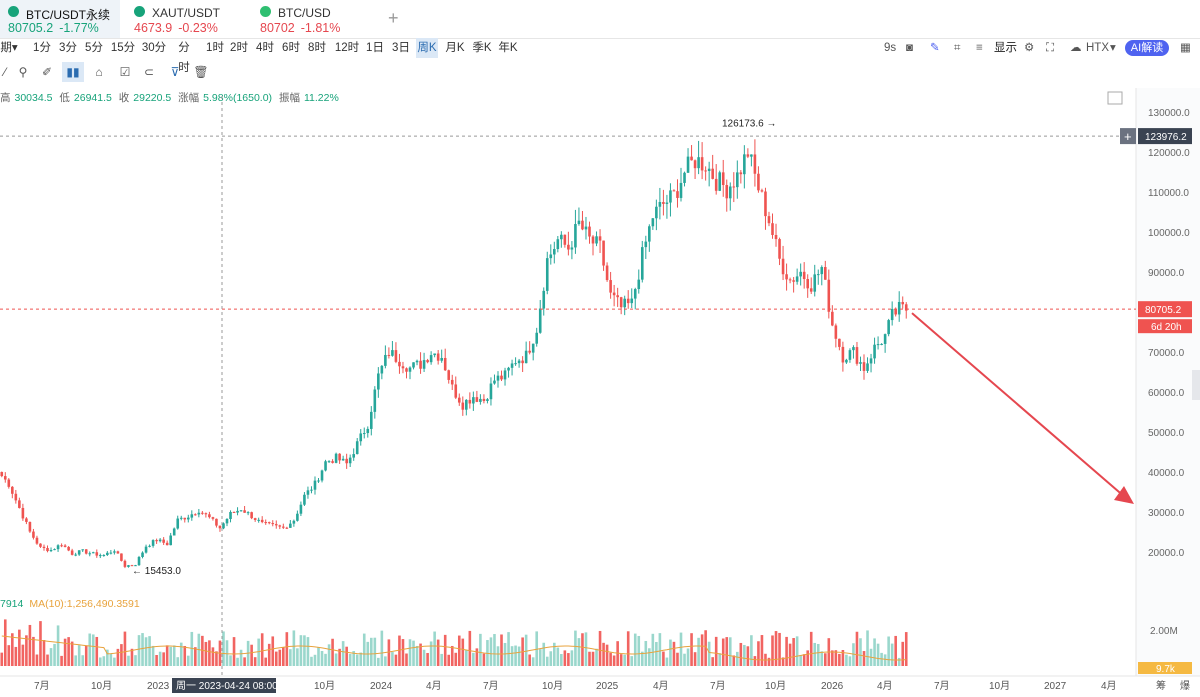 This screenshot has height=697, width=1200. I want to click on interval-14: 3日, so click(401, 48).